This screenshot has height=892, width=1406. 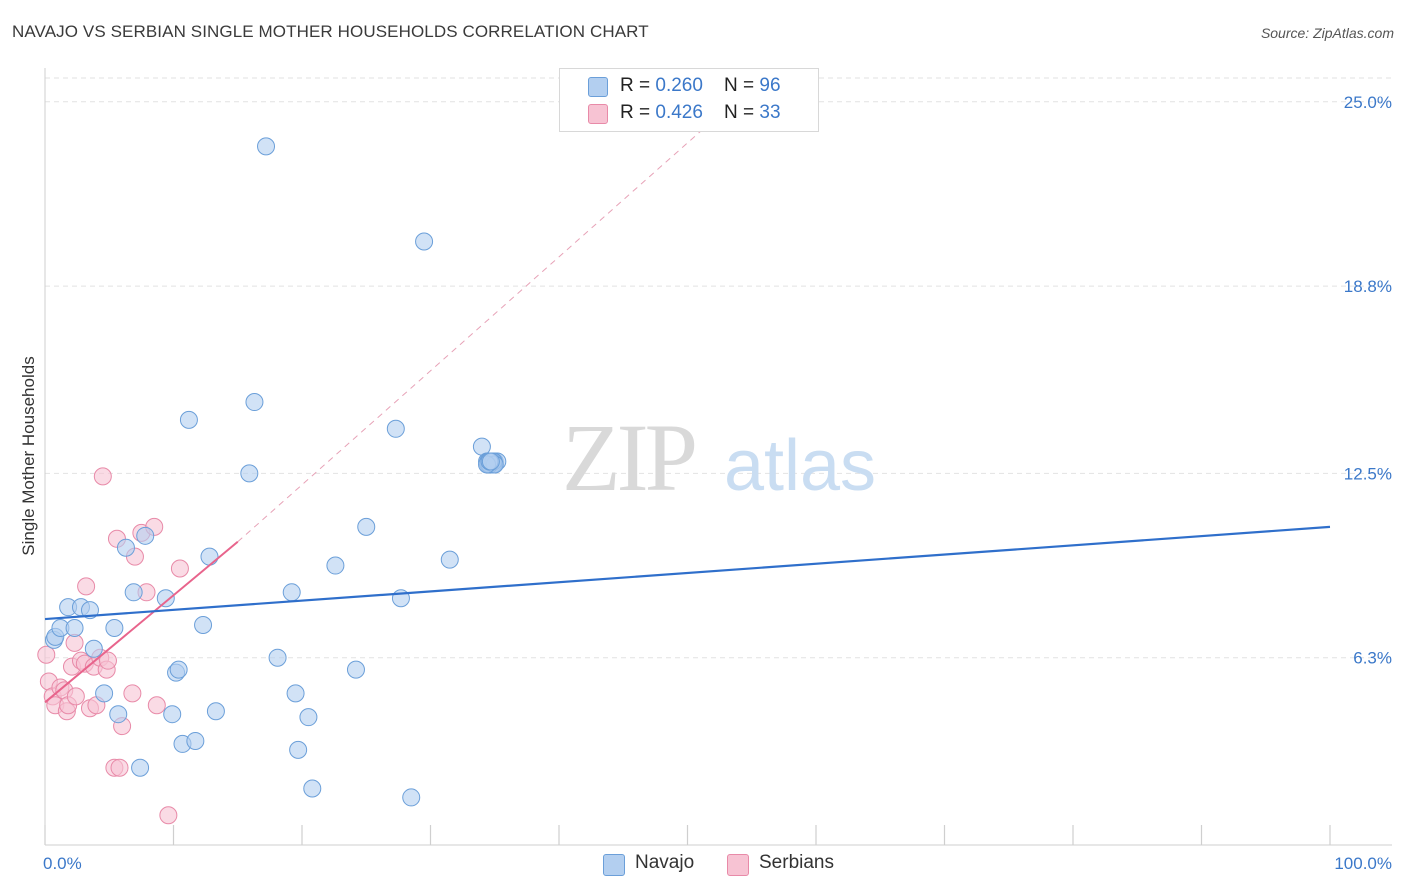 What do you see at coordinates (1368, 102) in the screenshot?
I see `y-tick-label: 25.0%` at bounding box center [1368, 102].